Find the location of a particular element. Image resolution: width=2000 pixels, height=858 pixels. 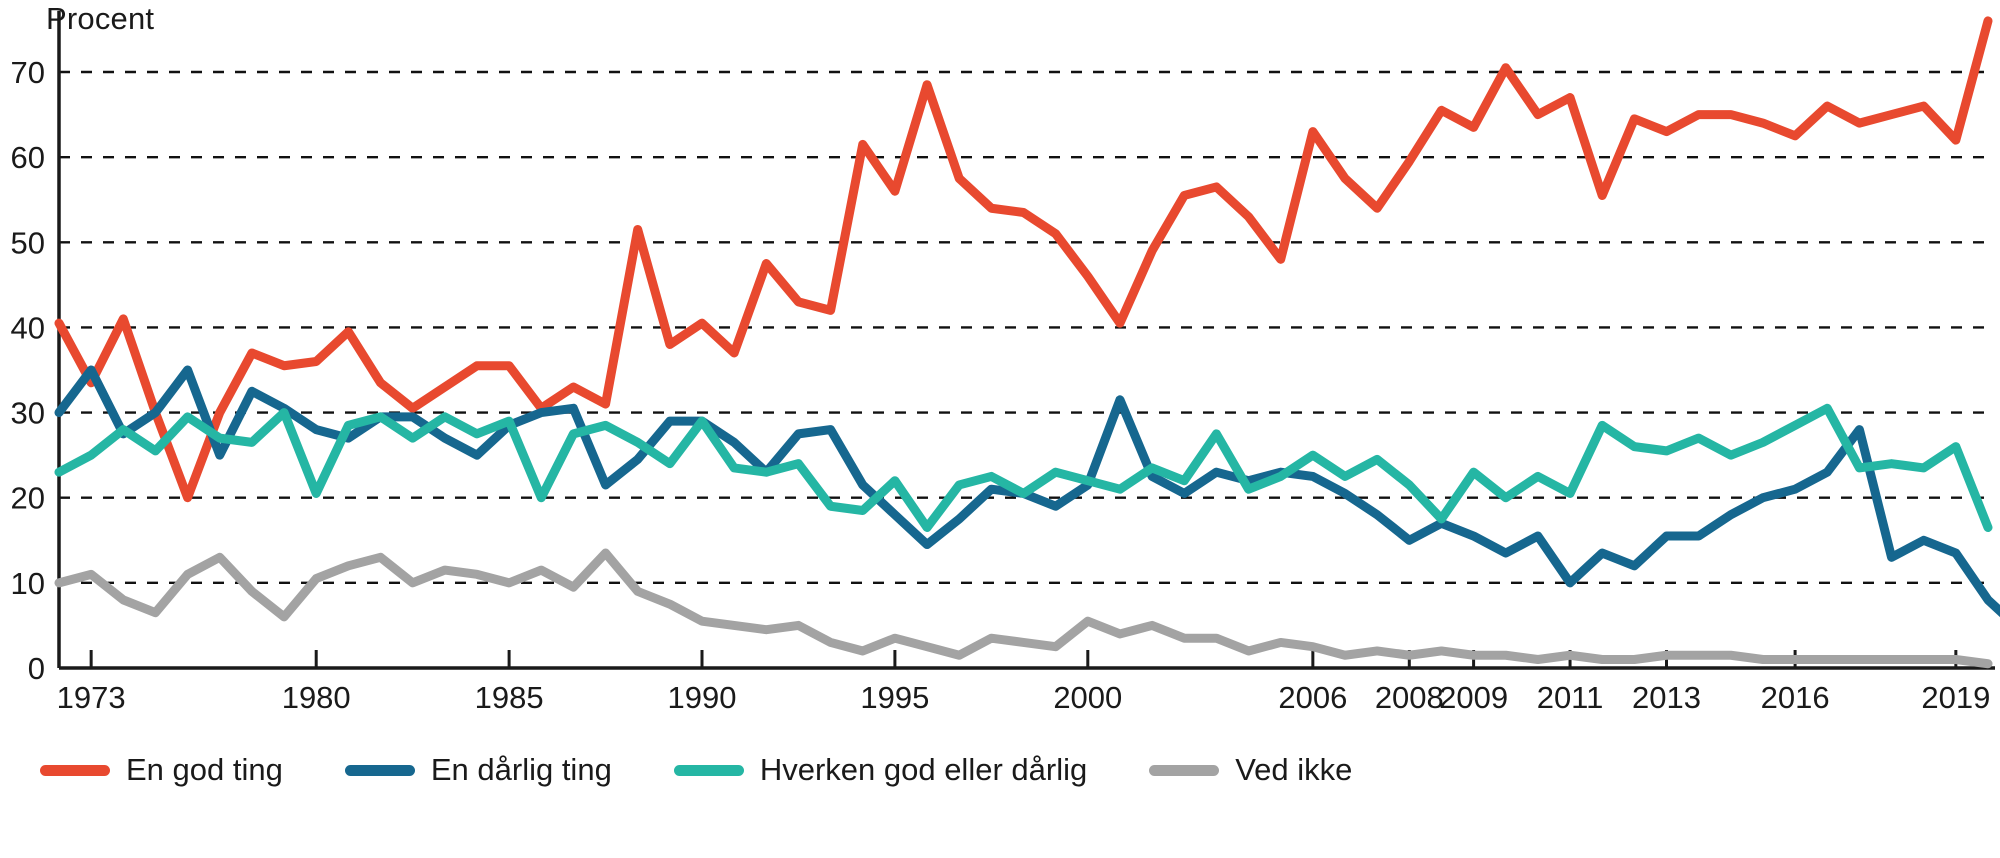

legend-item-label: En god ting is located at coordinates (204, 769).